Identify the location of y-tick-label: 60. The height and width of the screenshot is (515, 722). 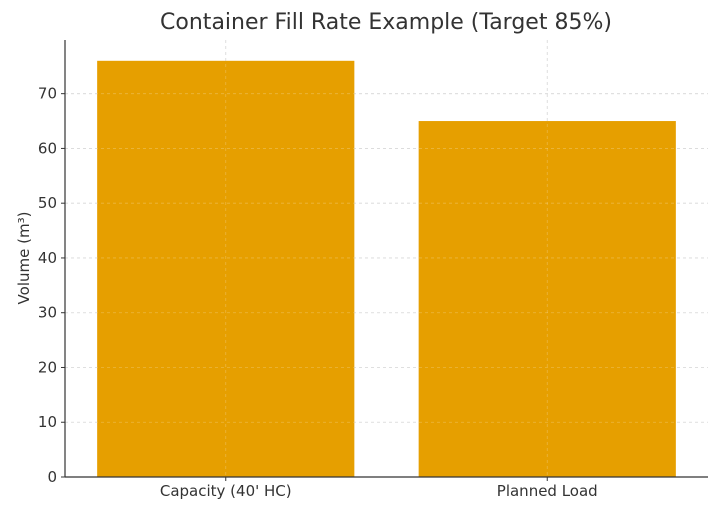
(47, 148).